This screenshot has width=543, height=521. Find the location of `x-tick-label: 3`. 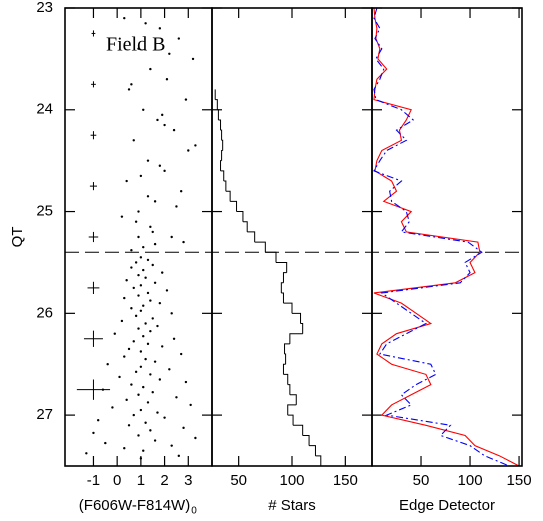

x-tick-label: 3 is located at coordinates (188, 480).